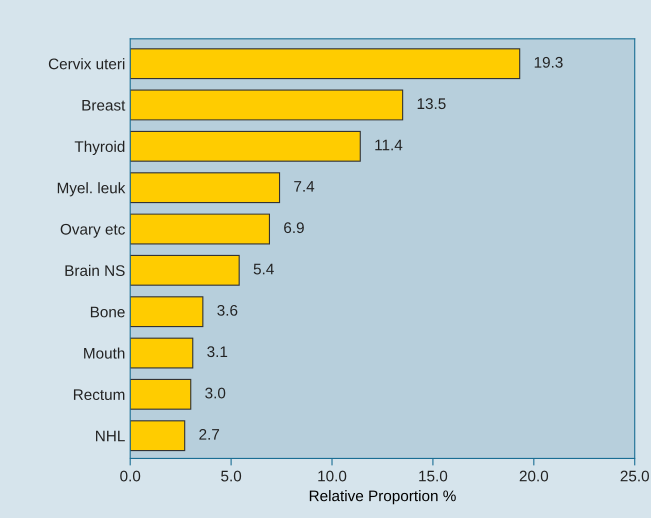 Image resolution: width=651 pixels, height=518 pixels. I want to click on y-tick-label: Rectum, so click(99, 394).